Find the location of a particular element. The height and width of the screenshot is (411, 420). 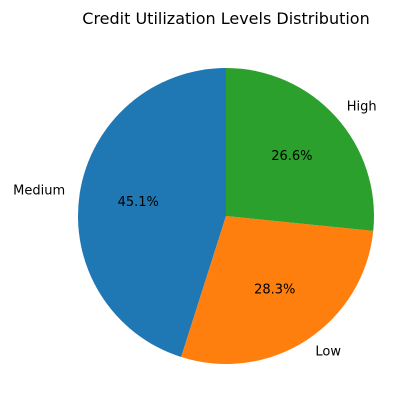

pie-category-label-low: Low is located at coordinates (328, 352).